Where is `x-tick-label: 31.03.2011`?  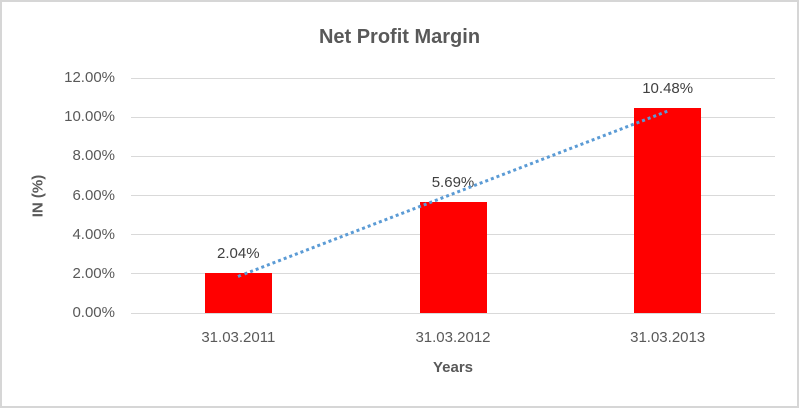 x-tick-label: 31.03.2011 is located at coordinates (238, 337).